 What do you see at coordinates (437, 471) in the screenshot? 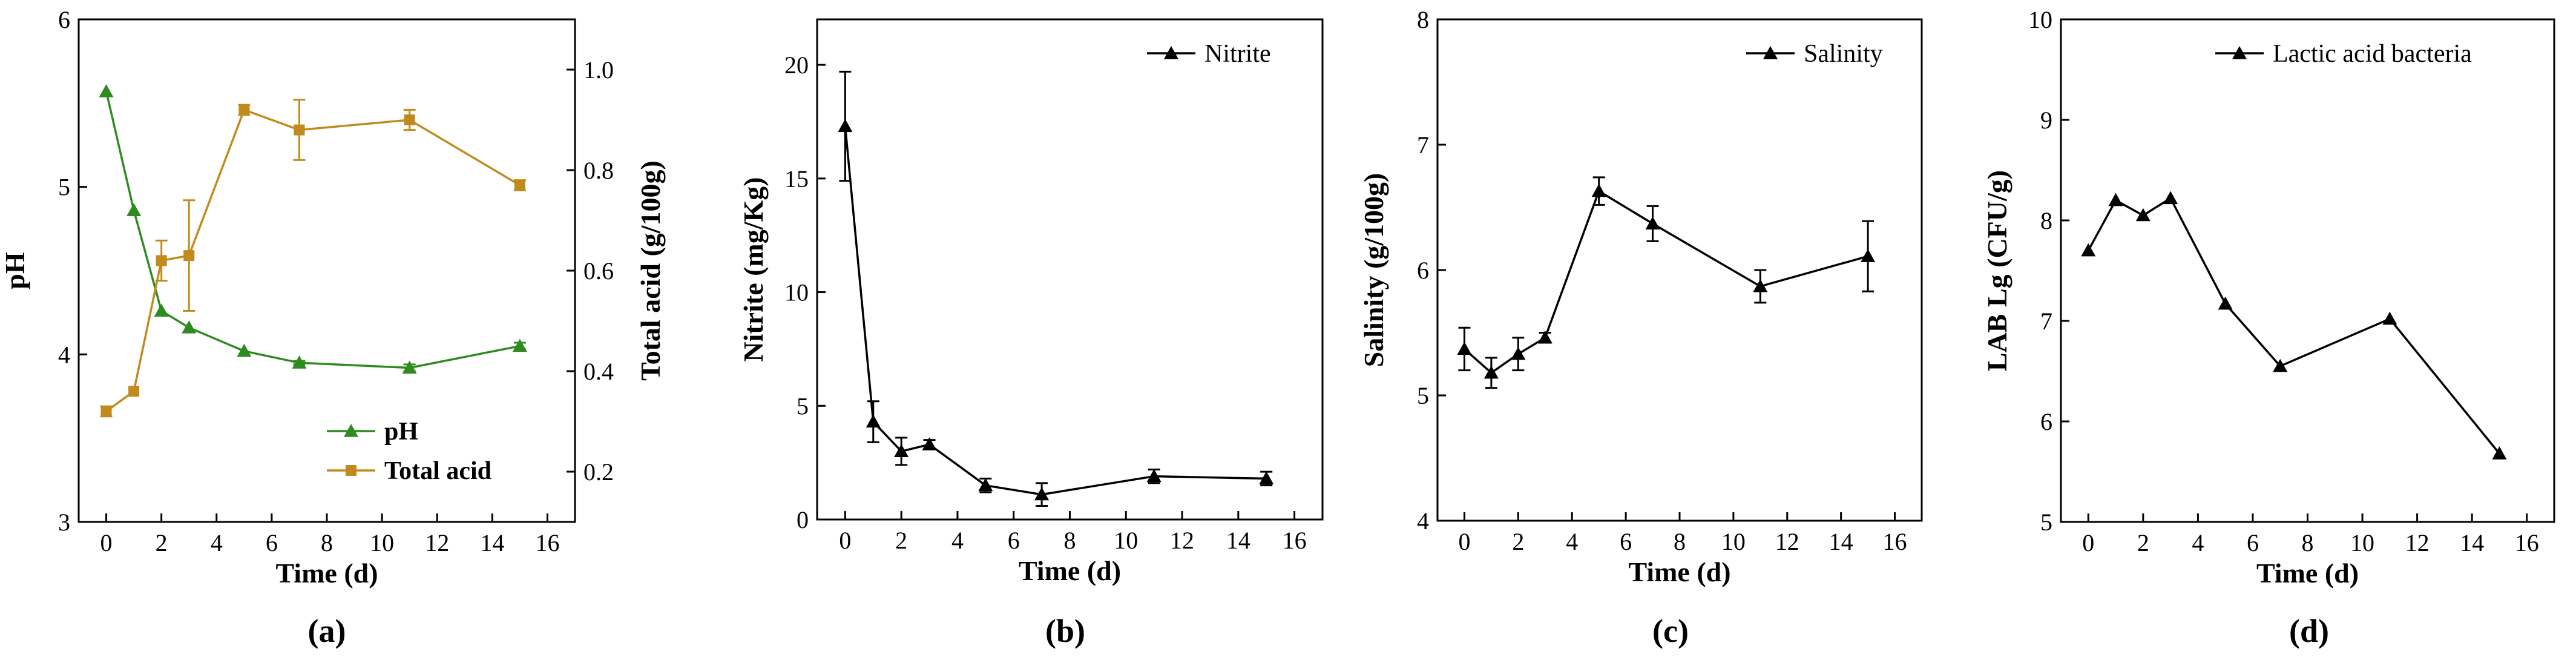
I see `legend-label: Total acid` at bounding box center [437, 471].